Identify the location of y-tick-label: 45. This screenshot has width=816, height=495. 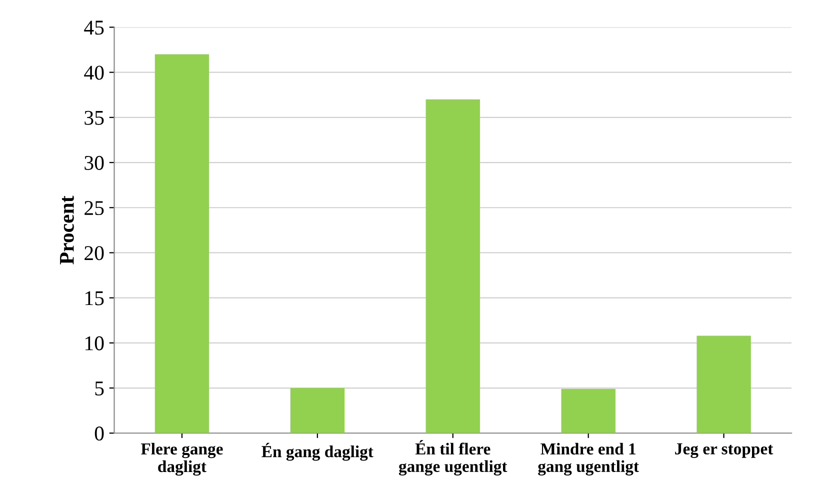
(94, 27).